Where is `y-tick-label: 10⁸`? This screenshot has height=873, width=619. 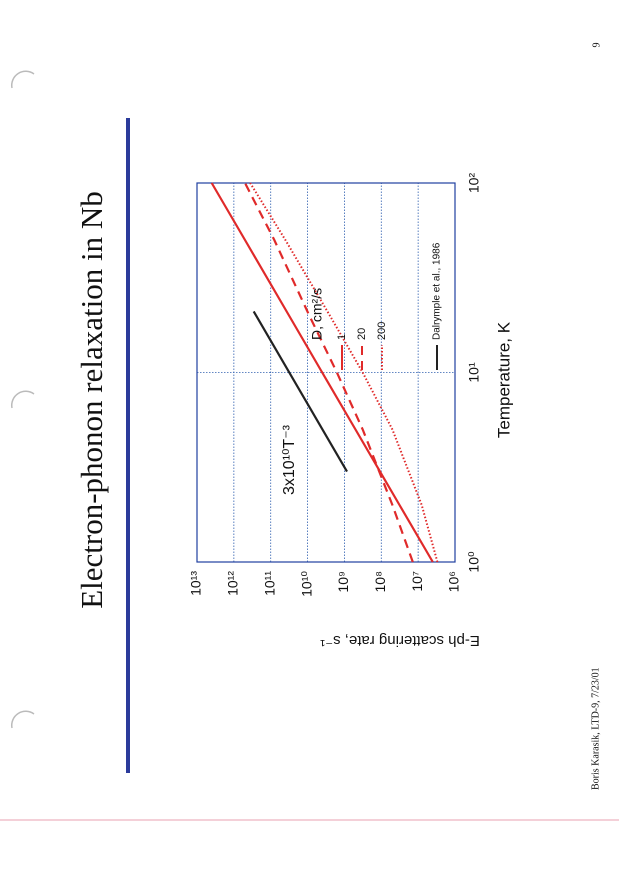 y-tick-label: 10⁸ is located at coordinates (380, 582).